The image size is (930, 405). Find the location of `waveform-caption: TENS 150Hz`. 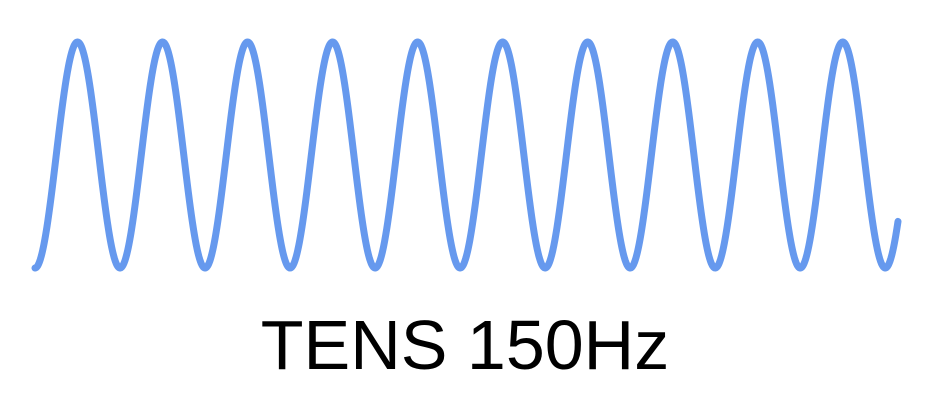

waveform-caption: TENS 150Hz is located at coordinates (465, 345).